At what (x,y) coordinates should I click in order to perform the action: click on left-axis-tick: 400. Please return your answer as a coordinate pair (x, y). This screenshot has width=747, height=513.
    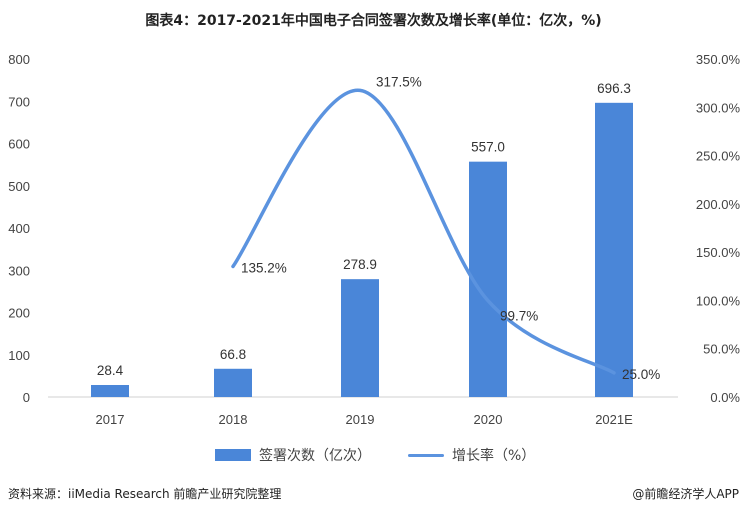
    Looking at the image, I should click on (19, 228).